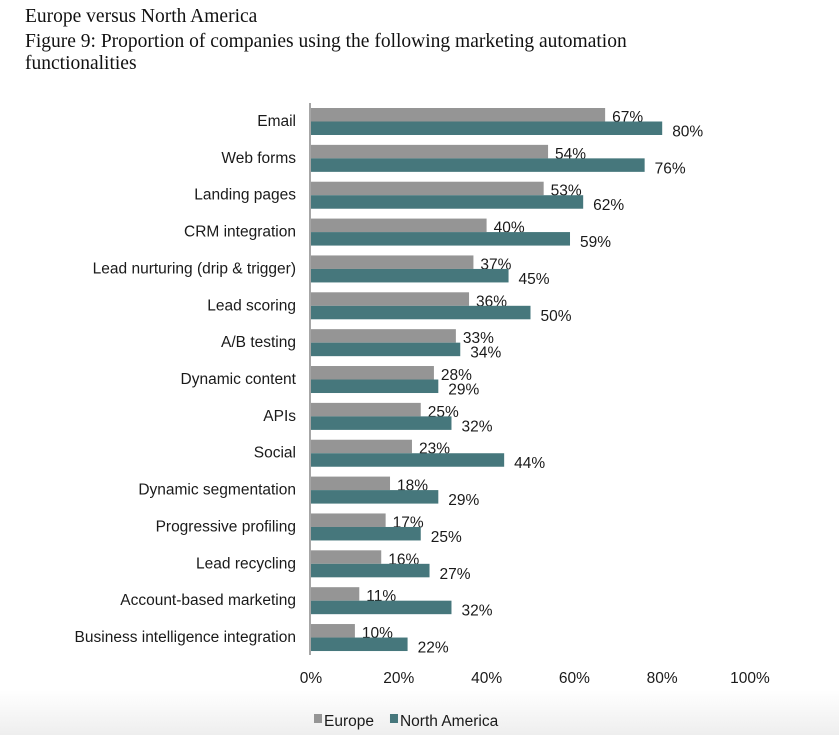  I want to click on category-label: Progressive profiling, so click(226, 526).